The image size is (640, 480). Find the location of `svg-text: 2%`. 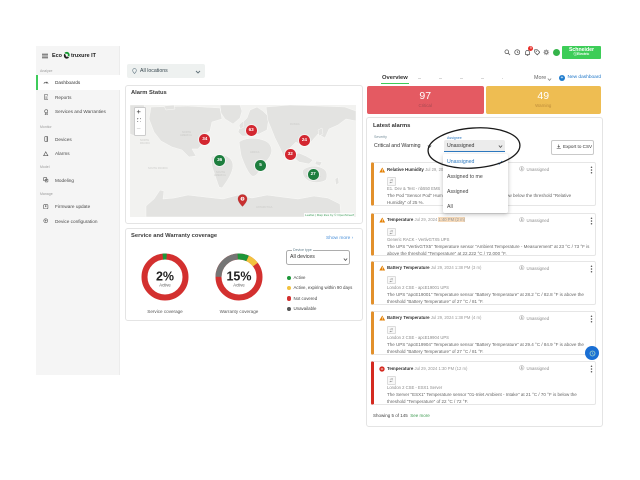

svg-text: 2% is located at coordinates (165, 277).